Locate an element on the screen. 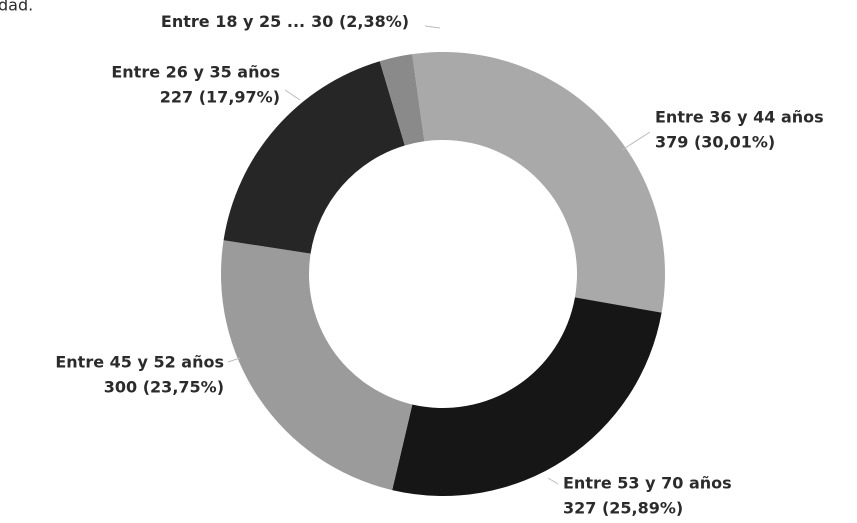  category-label: Entre 36 y 44 años is located at coordinates (739, 117).